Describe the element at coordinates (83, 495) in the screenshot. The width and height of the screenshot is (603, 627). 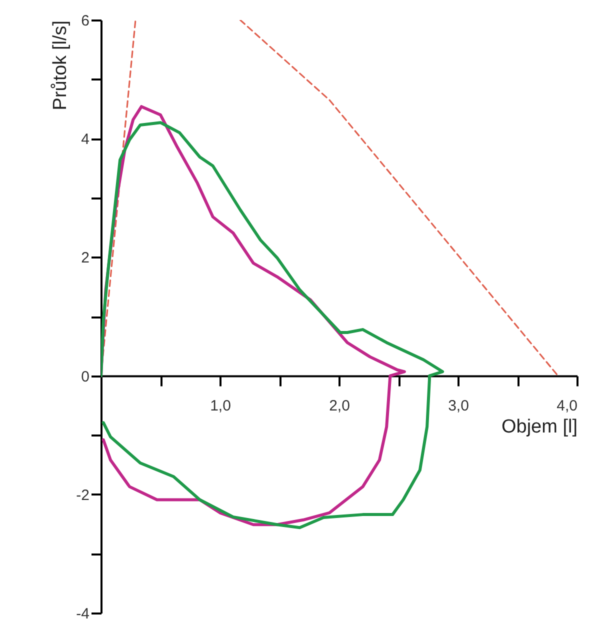
I see `y-tick-label: -2` at that location.